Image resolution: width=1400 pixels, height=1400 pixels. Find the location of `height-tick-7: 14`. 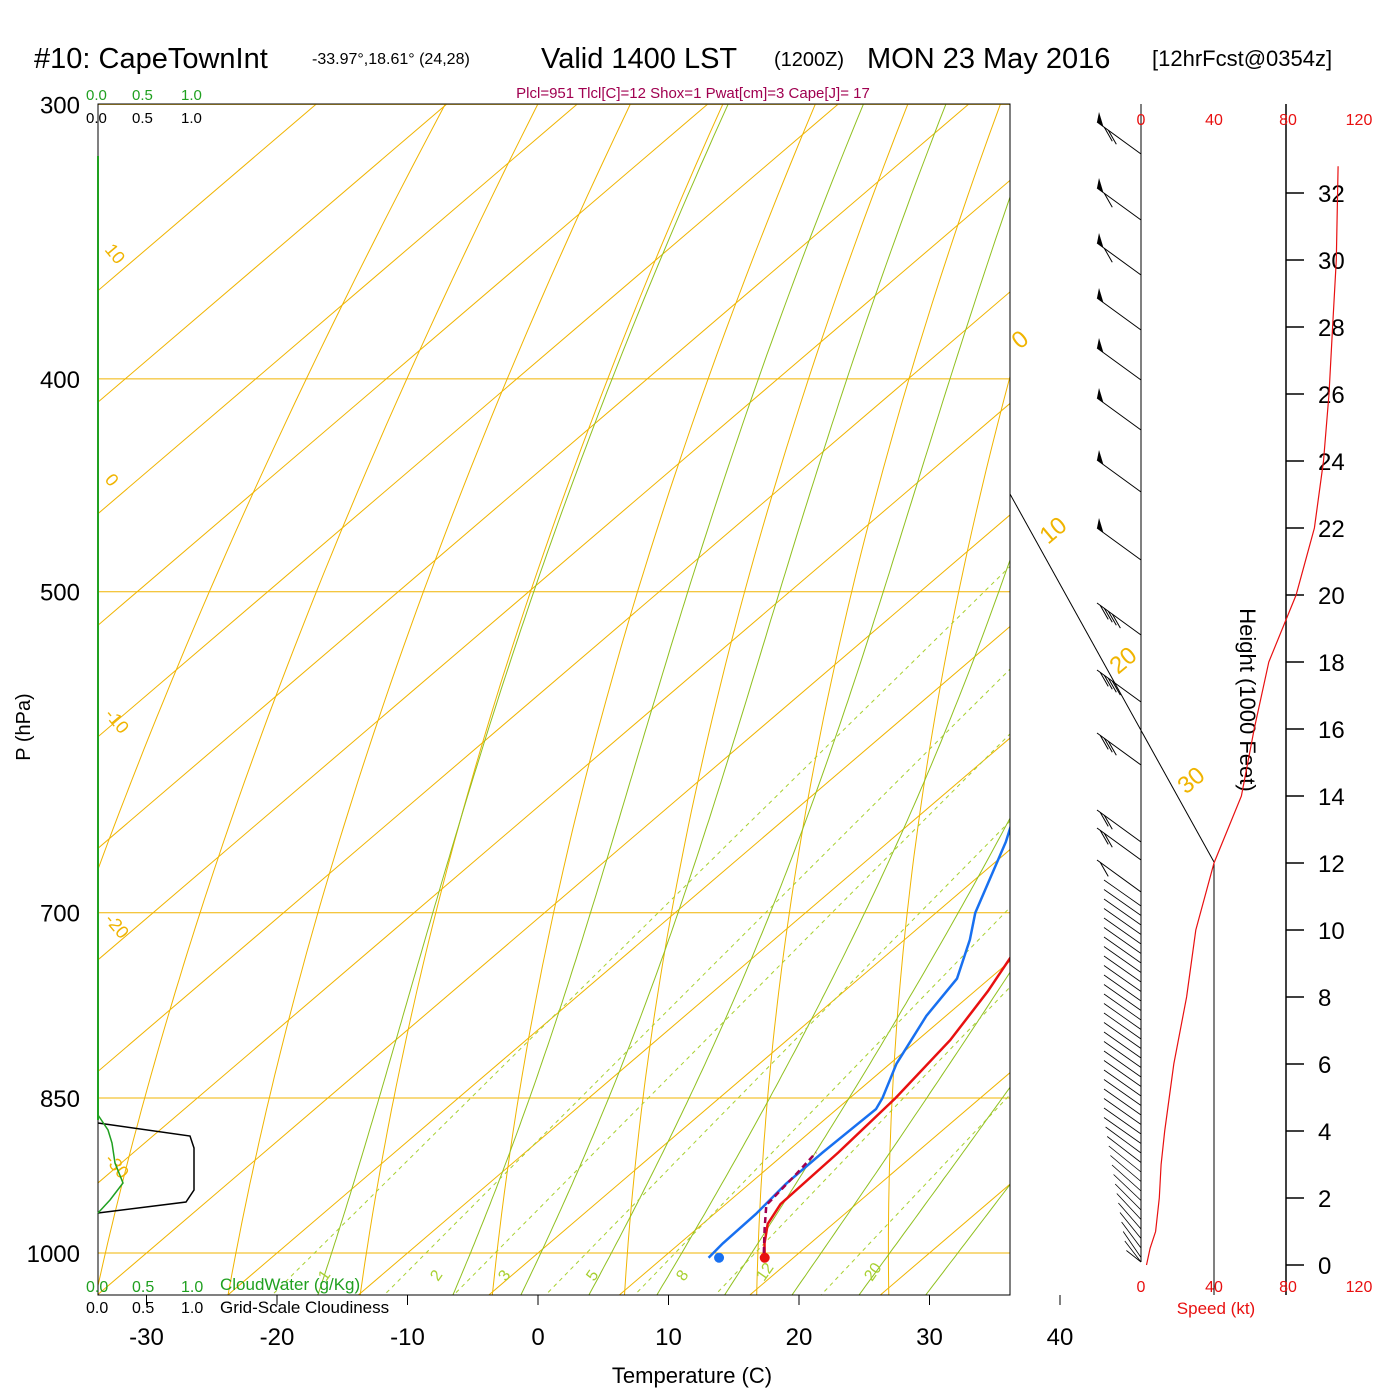

height-tick-7: 14 is located at coordinates (1331, 797).